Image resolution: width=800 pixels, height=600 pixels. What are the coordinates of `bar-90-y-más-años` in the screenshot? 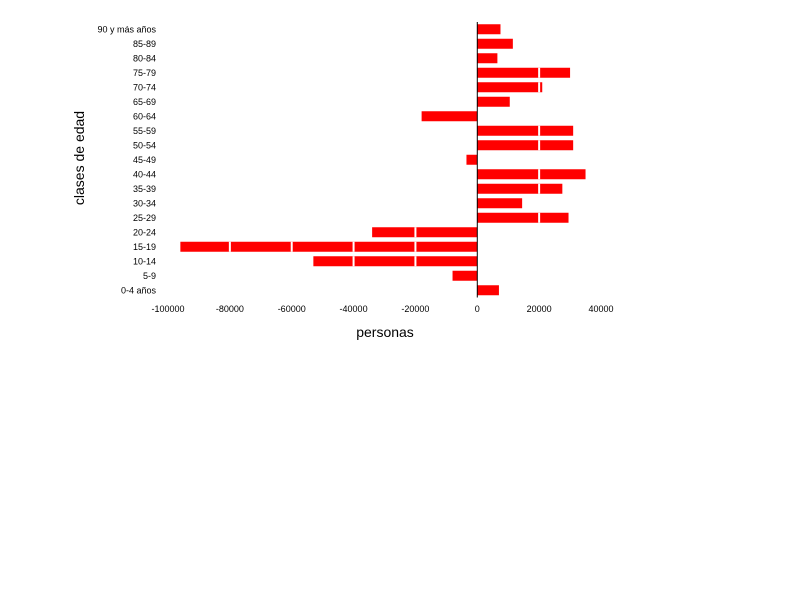 It's located at (489, 29).